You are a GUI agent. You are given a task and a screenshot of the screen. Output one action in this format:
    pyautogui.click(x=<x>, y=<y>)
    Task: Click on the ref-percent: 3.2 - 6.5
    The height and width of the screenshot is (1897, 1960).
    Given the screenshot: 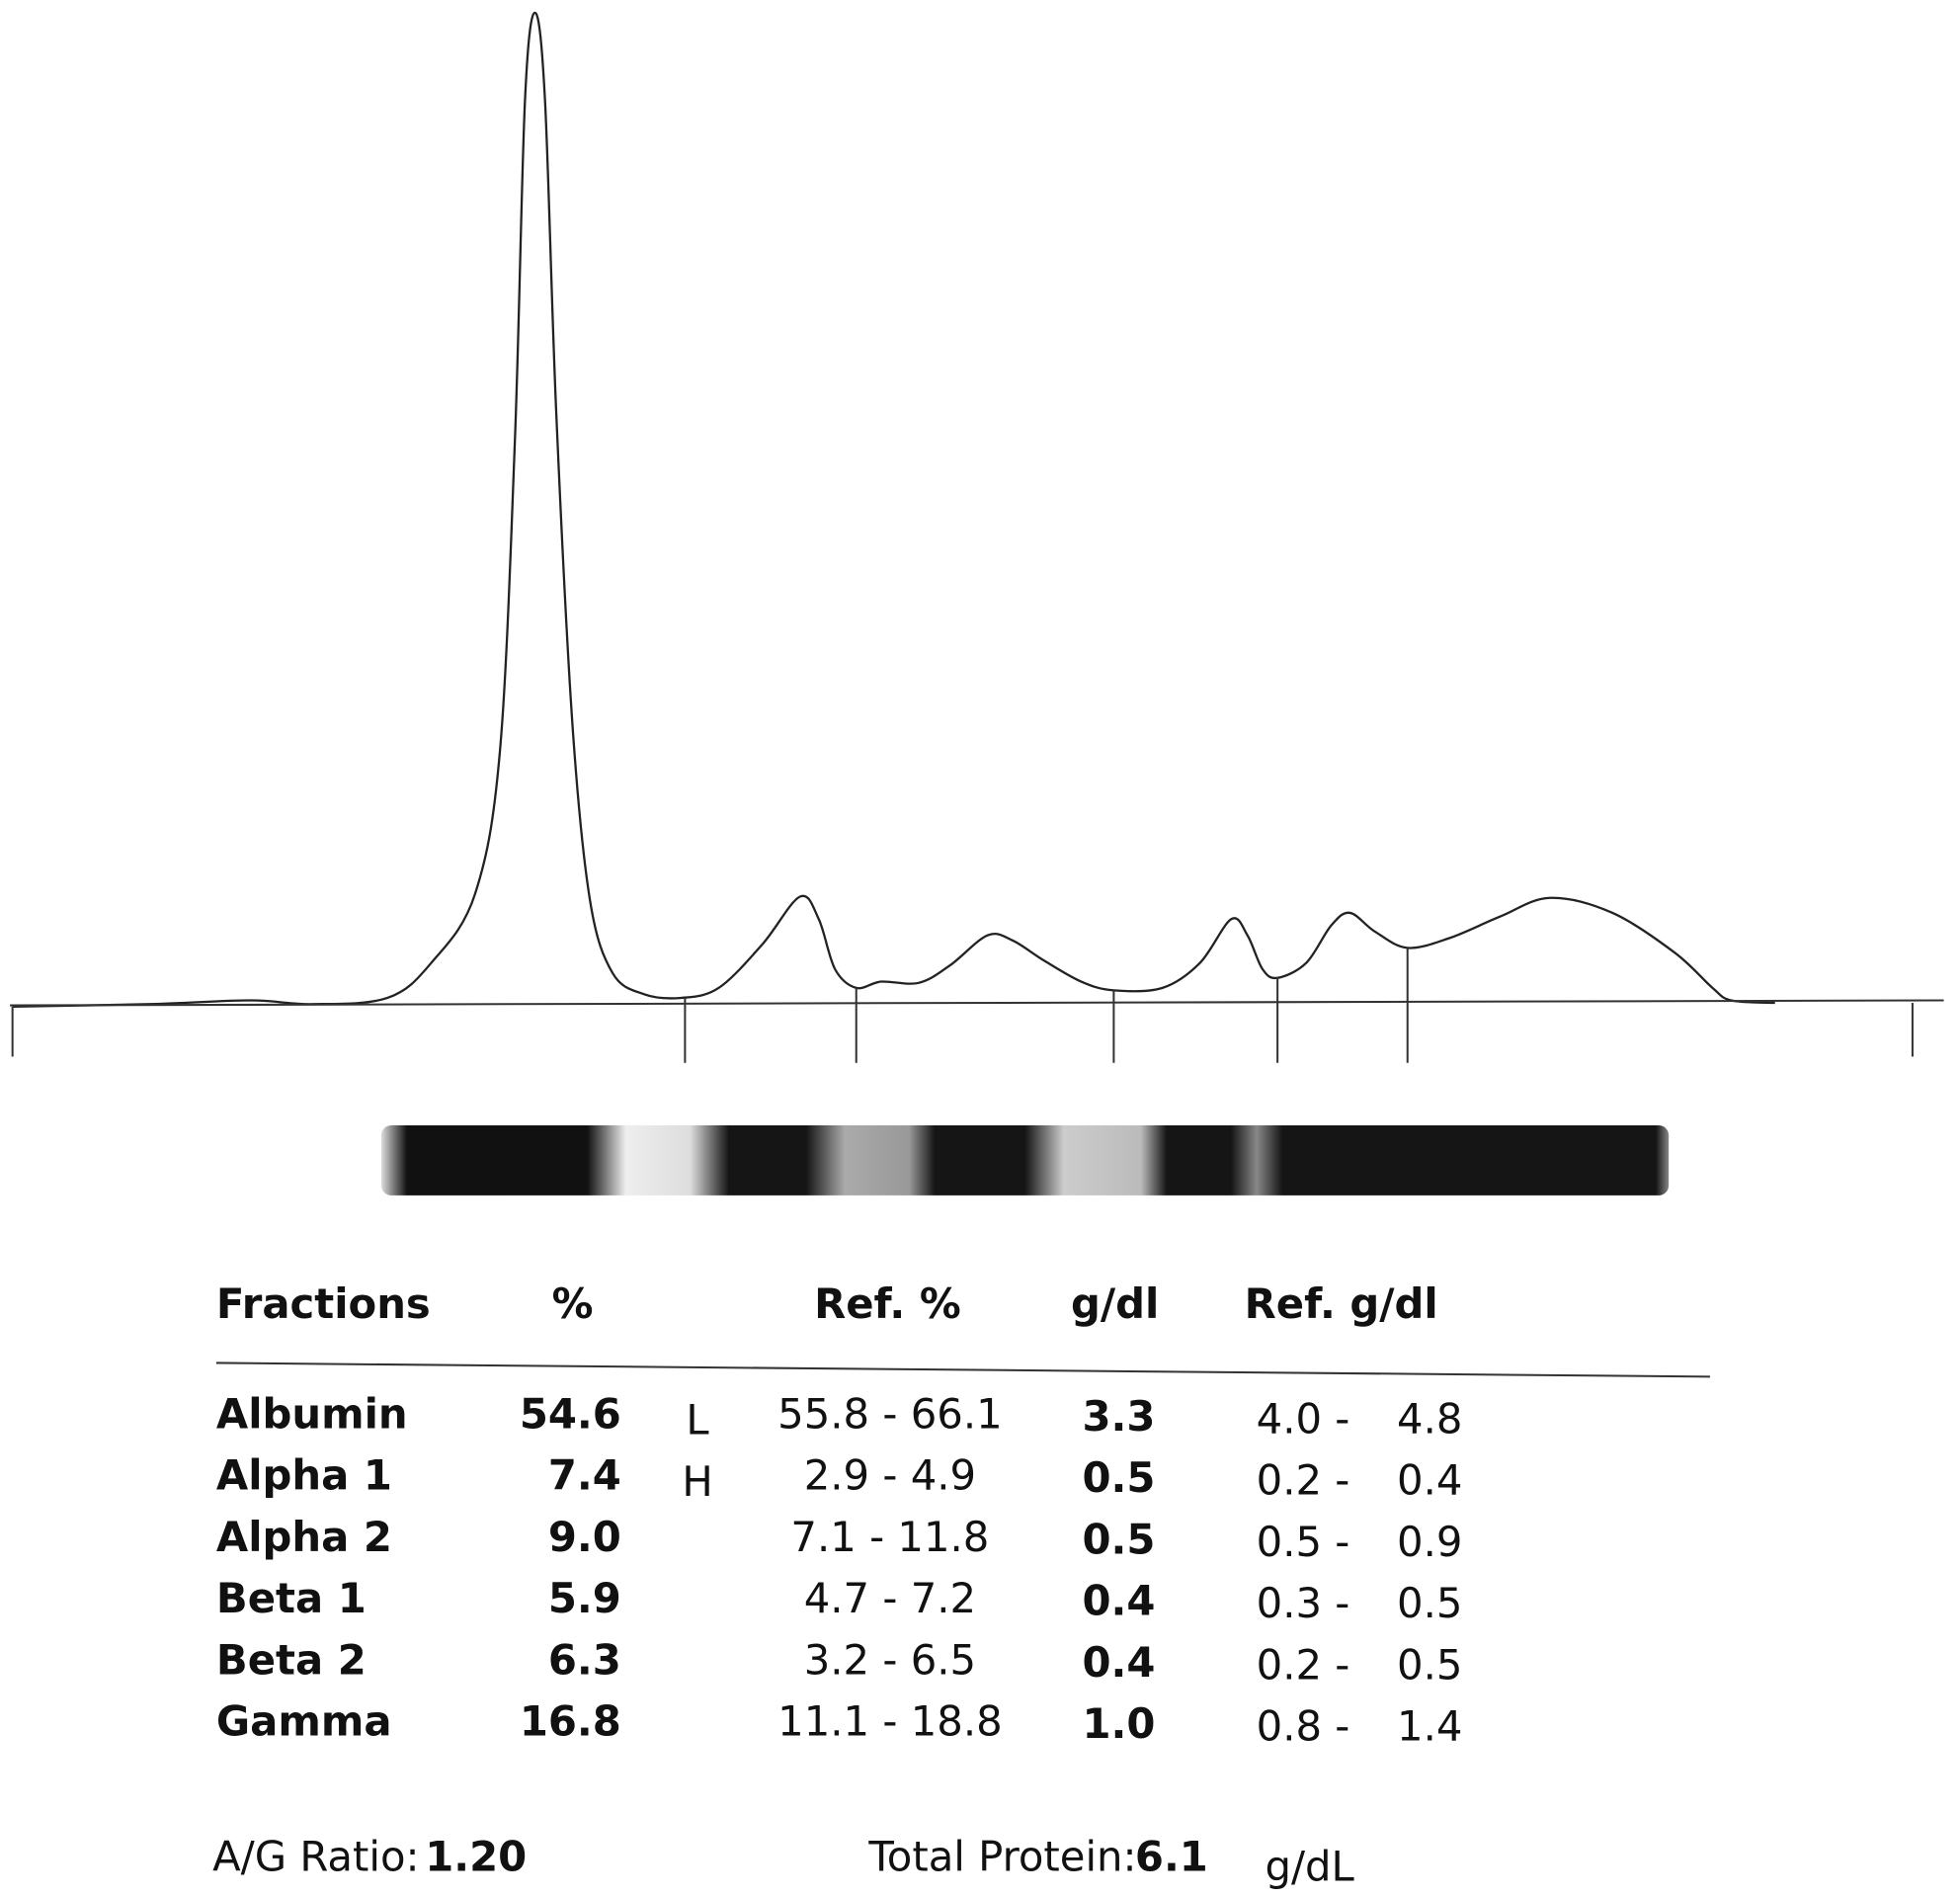 What is the action you would take?
    pyautogui.click(x=890, y=1659)
    